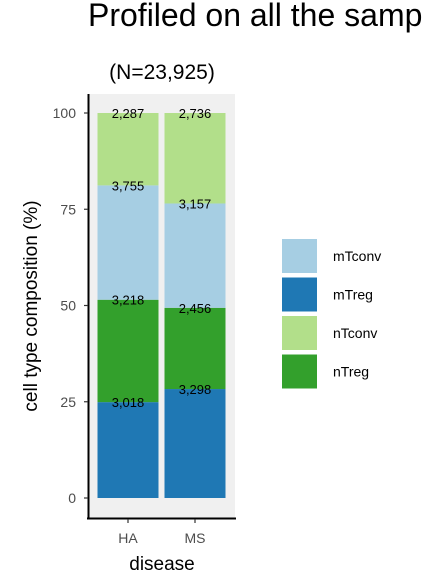  Describe the element at coordinates (331, 314) in the screenshot. I see `legend: mTconv mTreg nTconv nTreg` at that location.